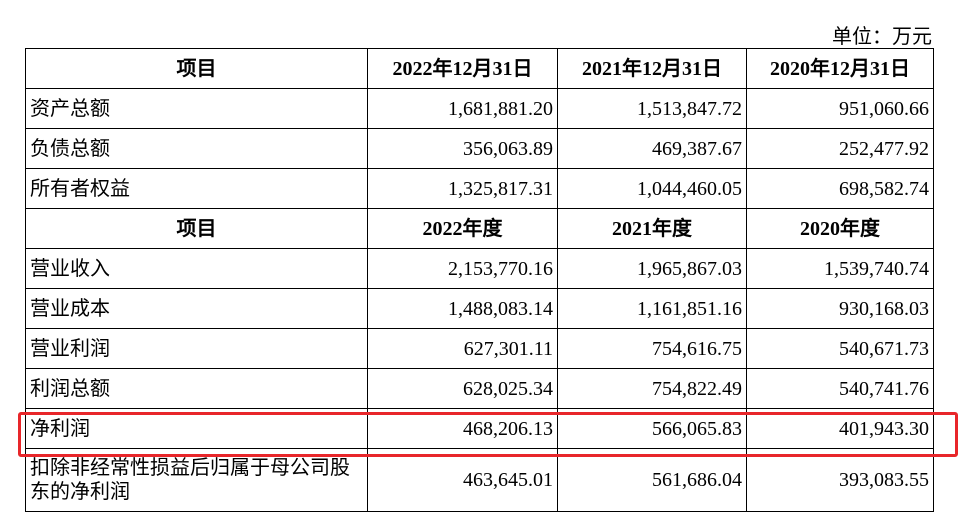 This screenshot has height=521, width=966. I want to click on item-cell: 负债总额, so click(196, 148).